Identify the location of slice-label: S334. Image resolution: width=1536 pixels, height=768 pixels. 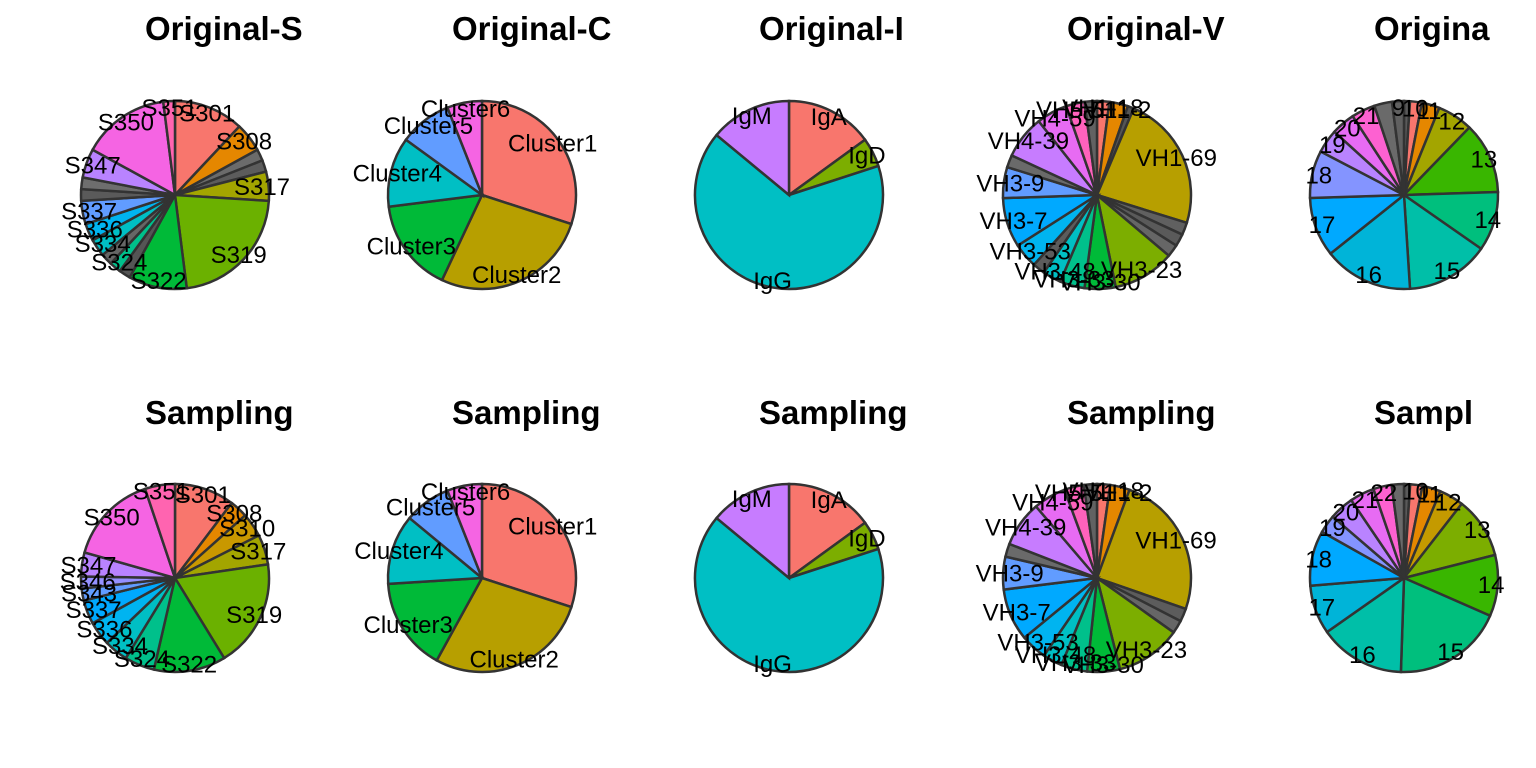
(103, 244).